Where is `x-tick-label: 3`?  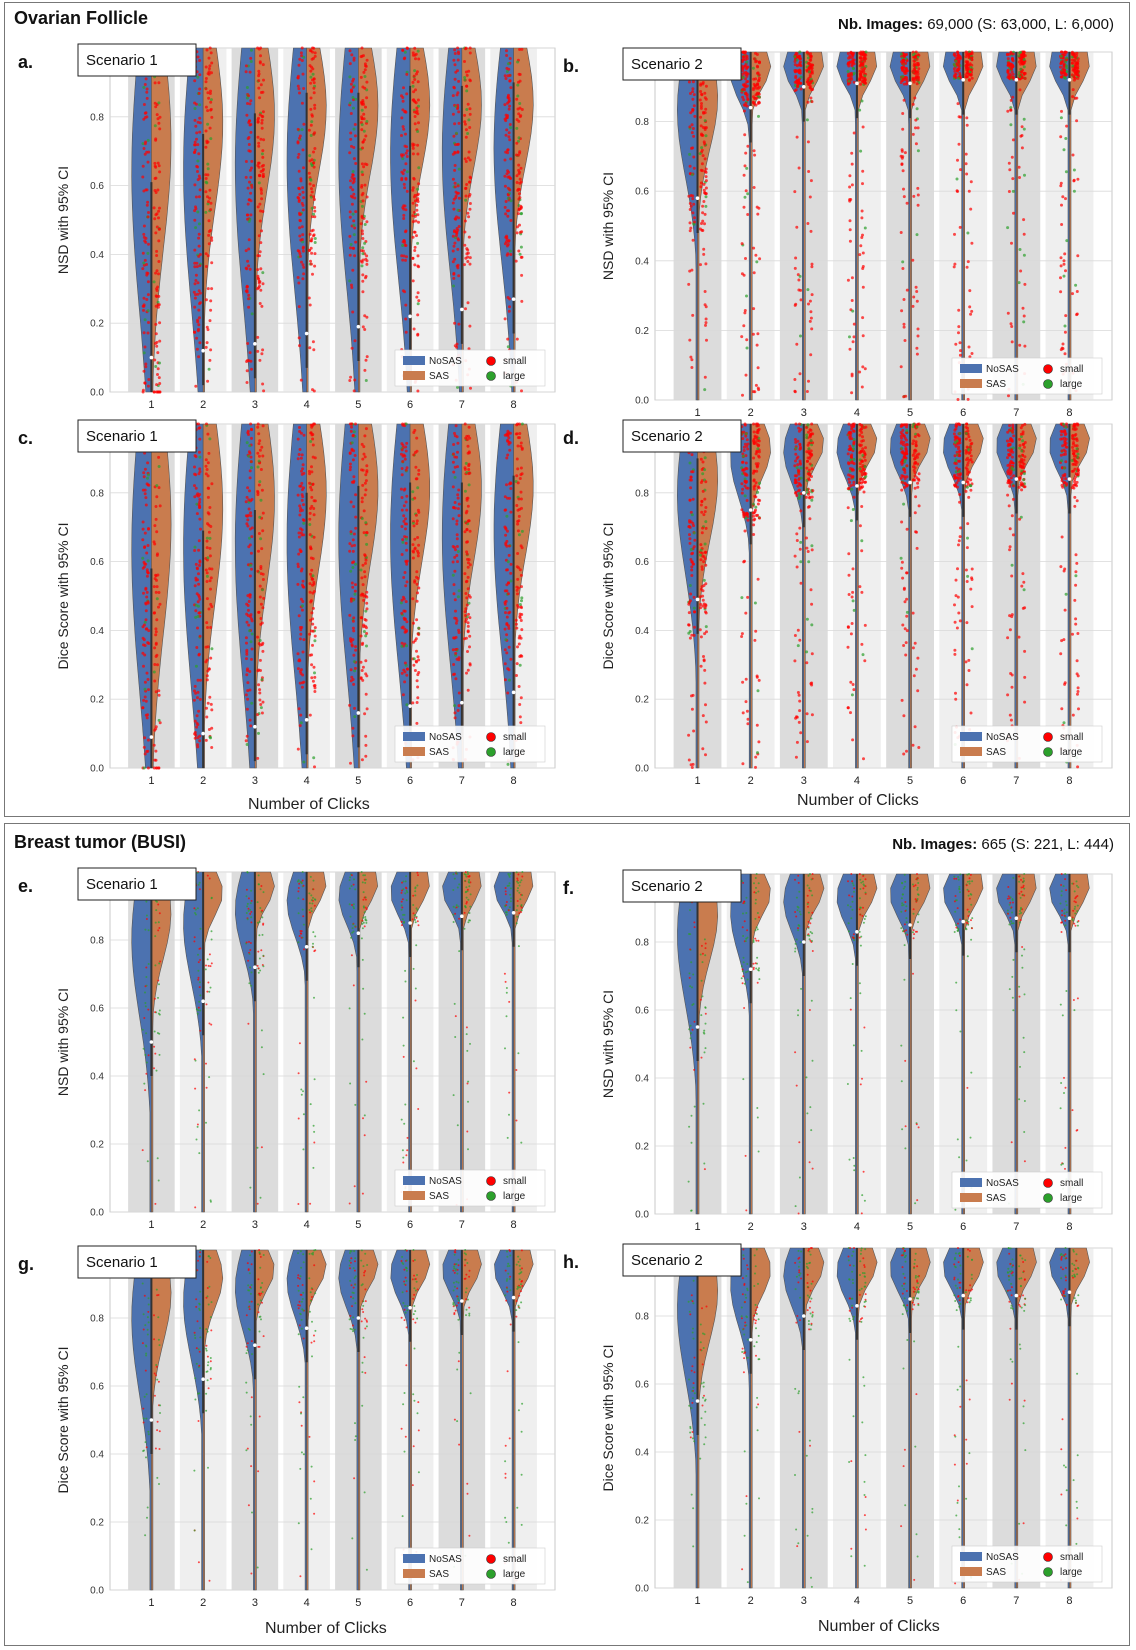 x-tick-label: 3 is located at coordinates (255, 781).